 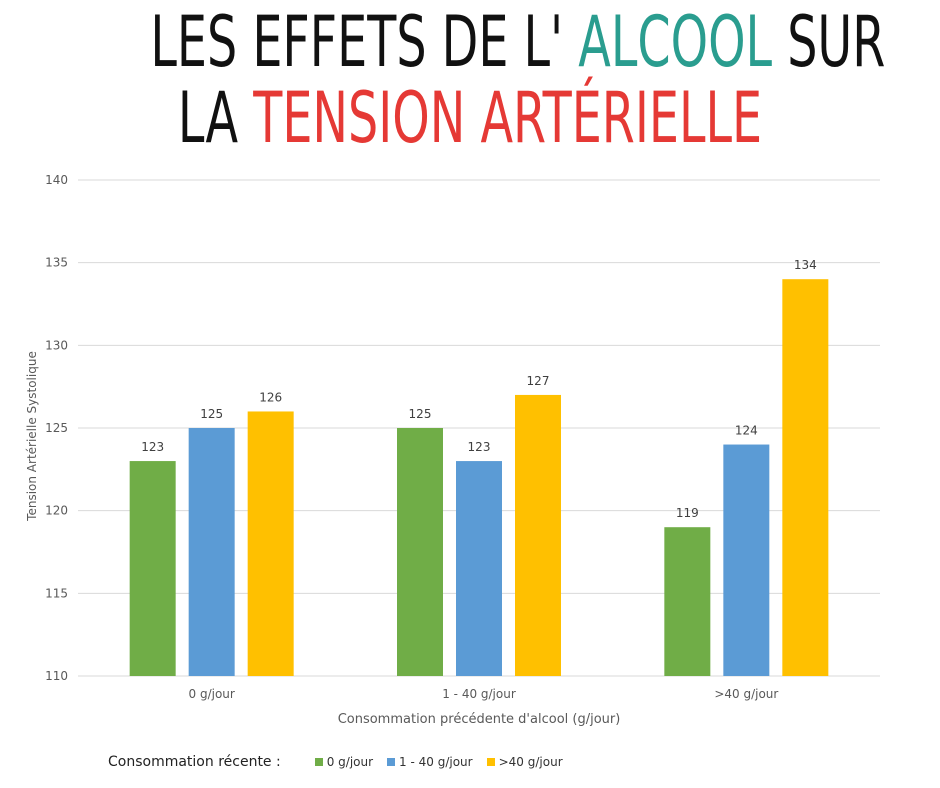 I want to click on title-highlight-tension: TENSION ARTÉRIELLE, so click(x=508, y=118).